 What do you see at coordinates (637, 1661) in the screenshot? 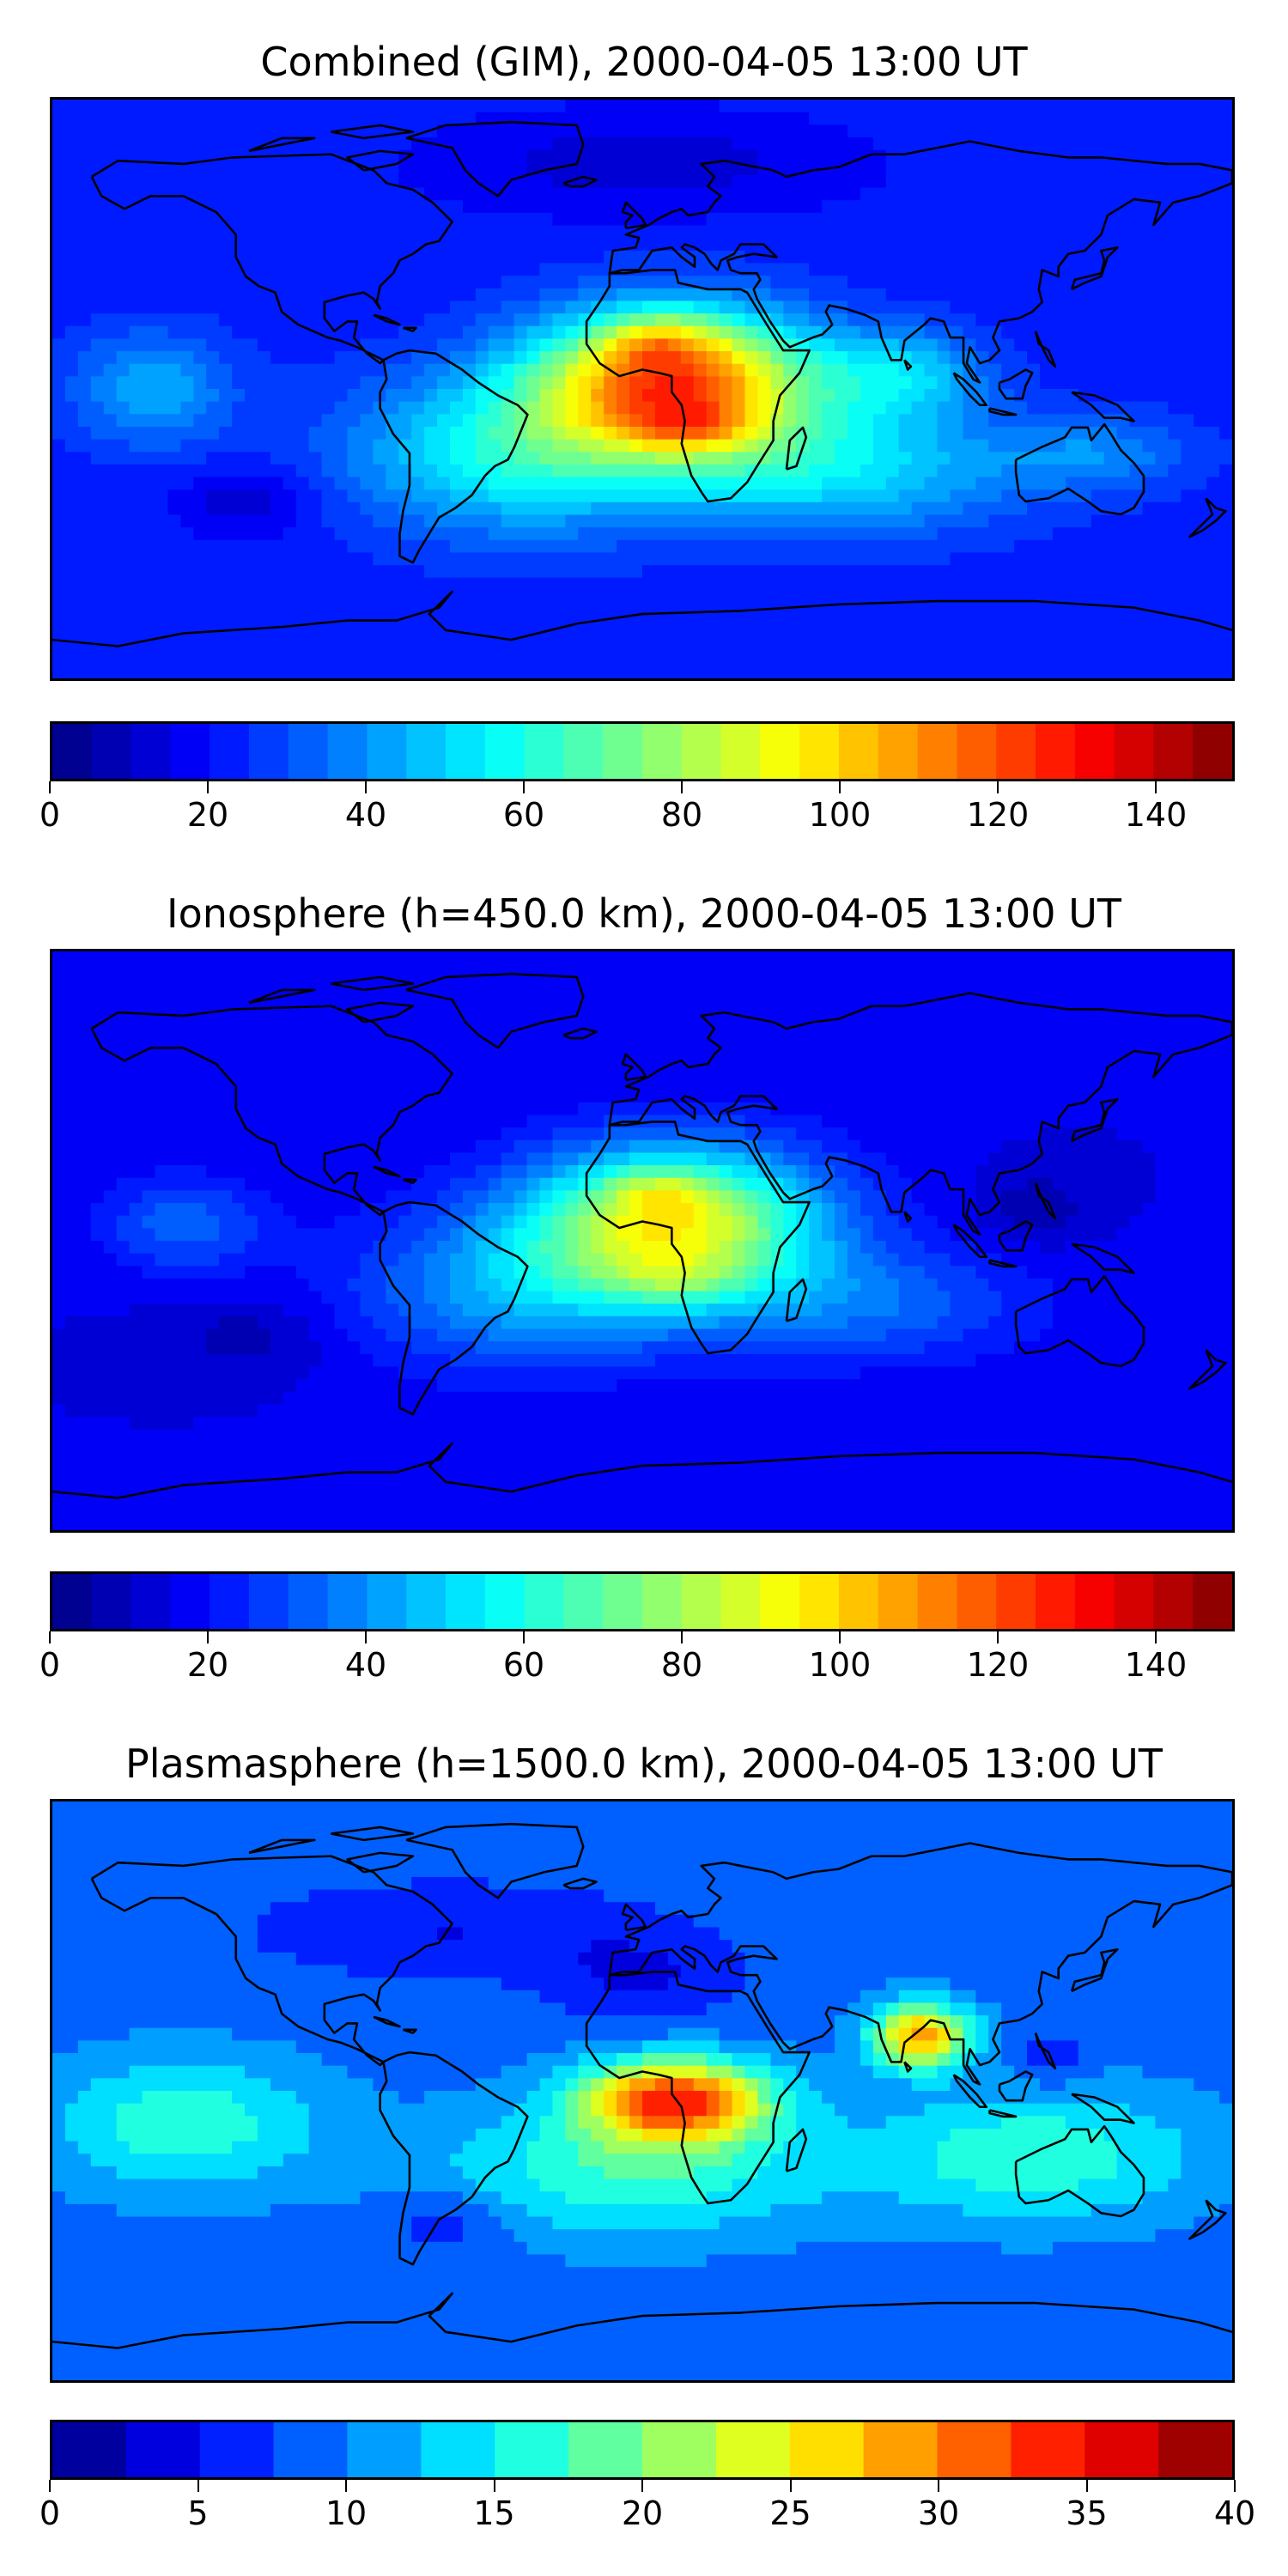
I see `colorbar-ticks: 0 20 40 60 80 100 120 140` at bounding box center [637, 1661].